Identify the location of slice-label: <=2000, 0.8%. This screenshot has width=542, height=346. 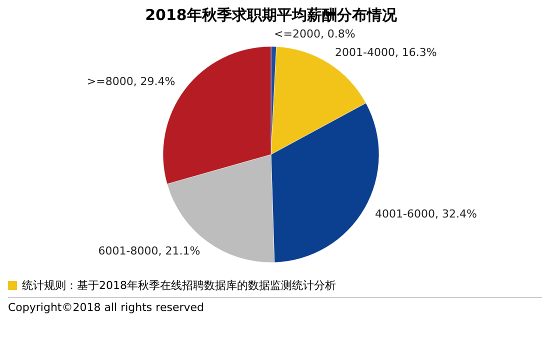
(315, 34).